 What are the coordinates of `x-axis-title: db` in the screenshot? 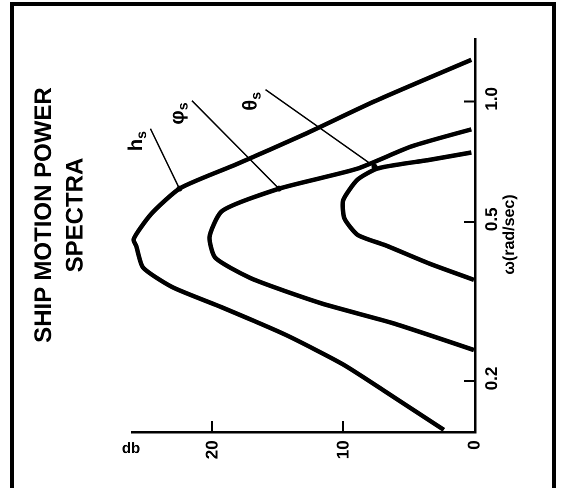 It's located at (131, 448).